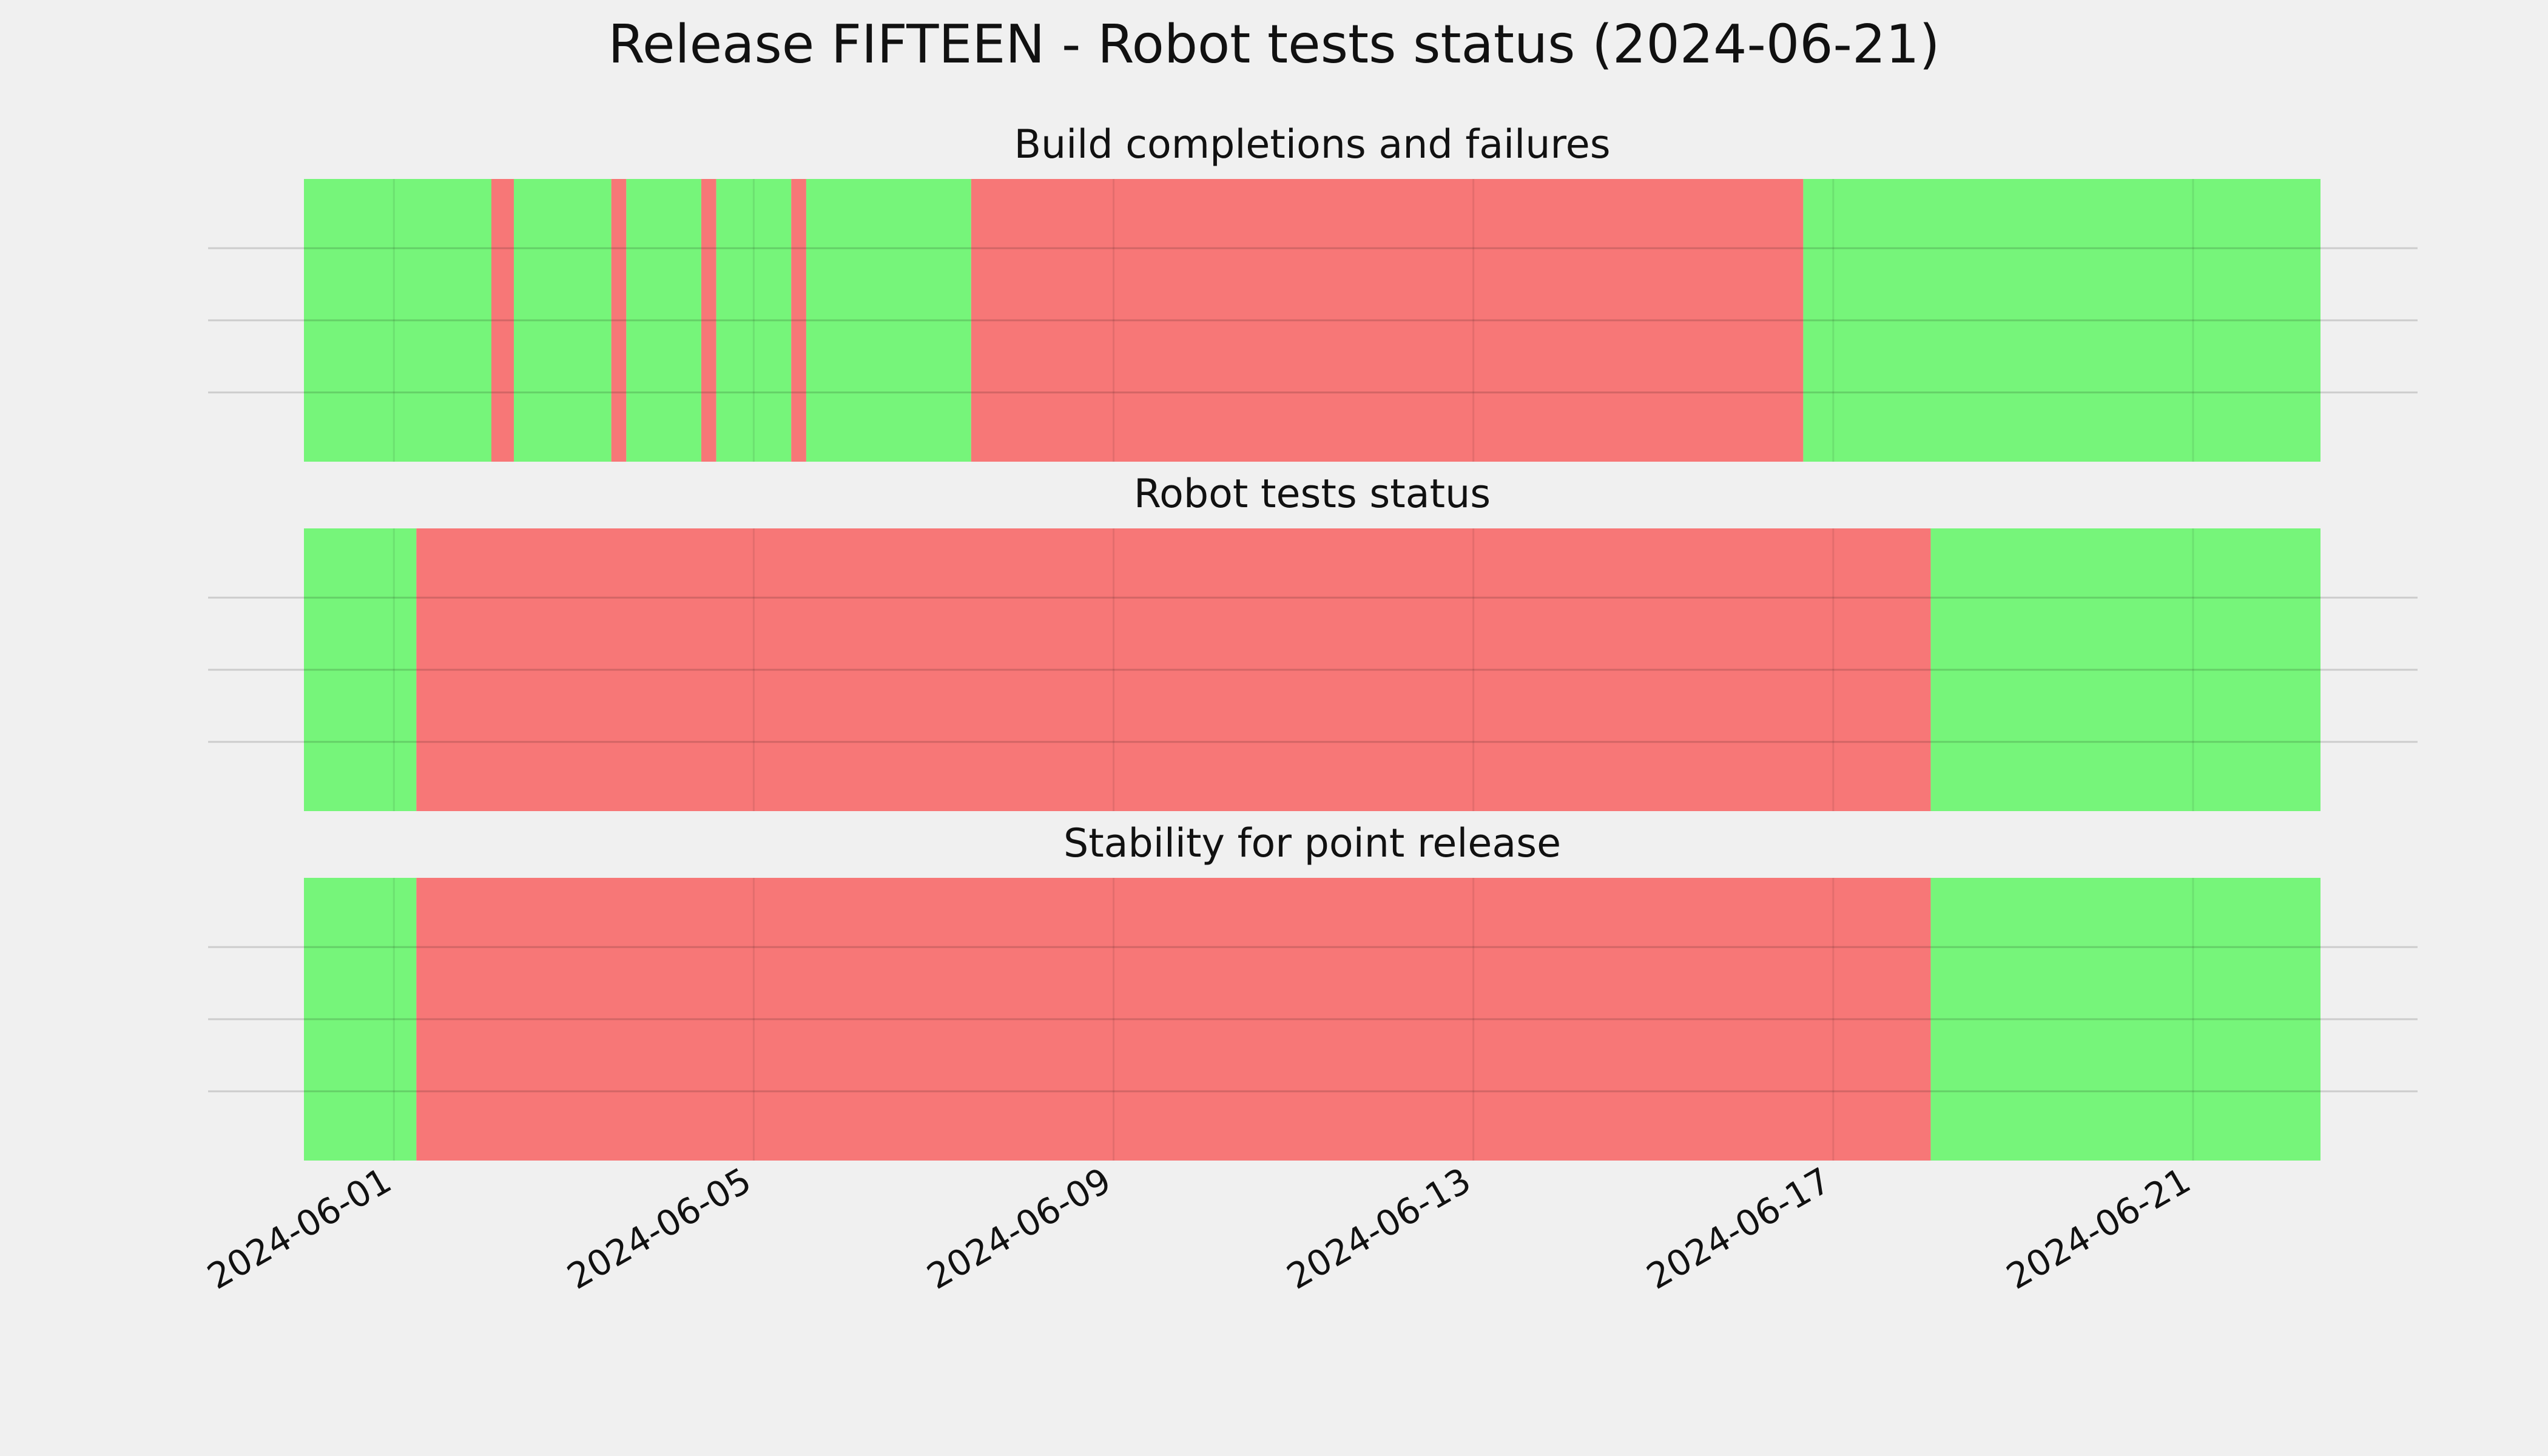  I want to click on x-tick-label: 2024-06-09, so click(1019, 1228).